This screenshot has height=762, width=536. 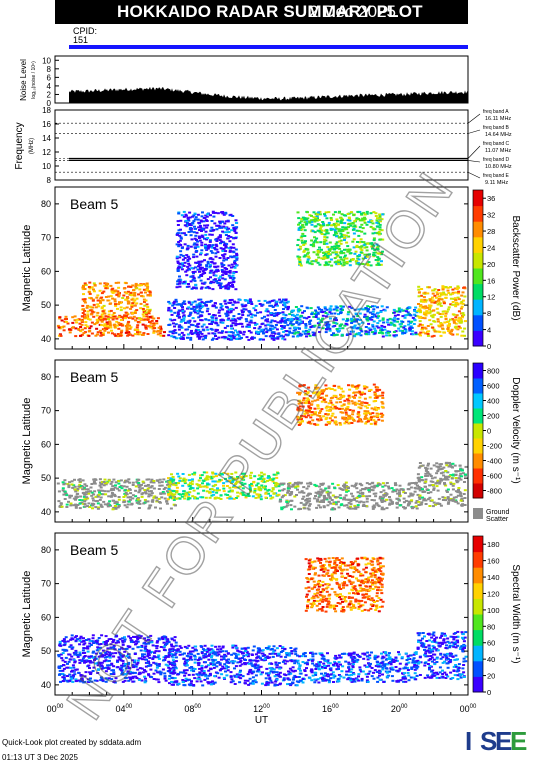 What do you see at coordinates (491, 198) in the screenshot?
I see `power-colorbar-tick-label: 36` at bounding box center [491, 198].